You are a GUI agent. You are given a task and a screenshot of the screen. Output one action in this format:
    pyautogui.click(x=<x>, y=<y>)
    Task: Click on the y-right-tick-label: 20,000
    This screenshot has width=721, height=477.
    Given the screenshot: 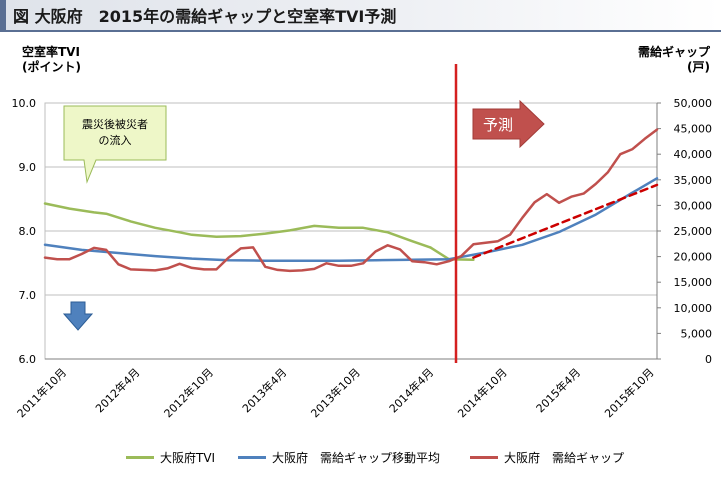 What is the action you would take?
    pyautogui.click(x=693, y=257)
    